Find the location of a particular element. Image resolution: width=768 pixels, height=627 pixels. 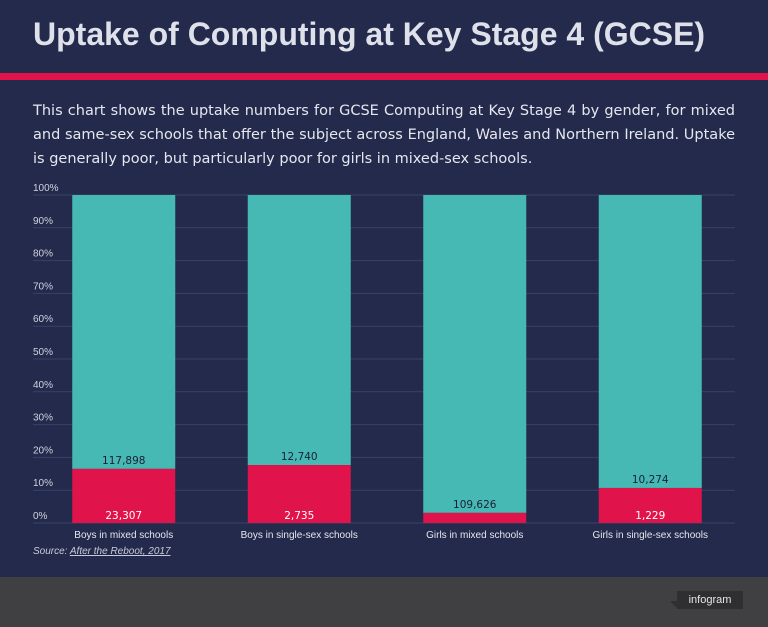

category-label: Boys in mixed schools is located at coordinates (123, 535).